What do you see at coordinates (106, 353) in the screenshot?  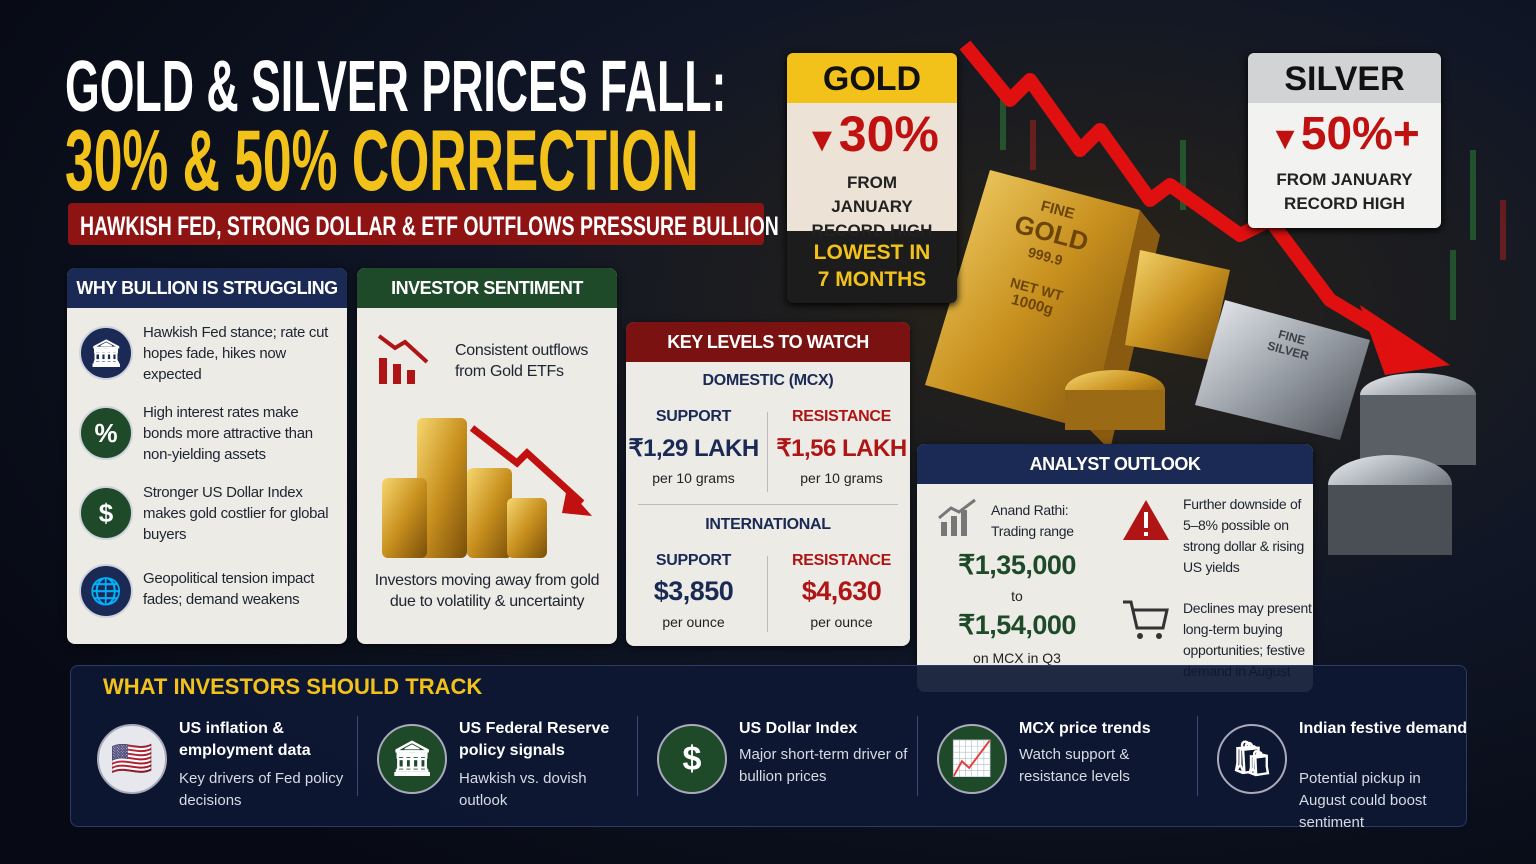 I see `bank-icon: 🏛` at bounding box center [106, 353].